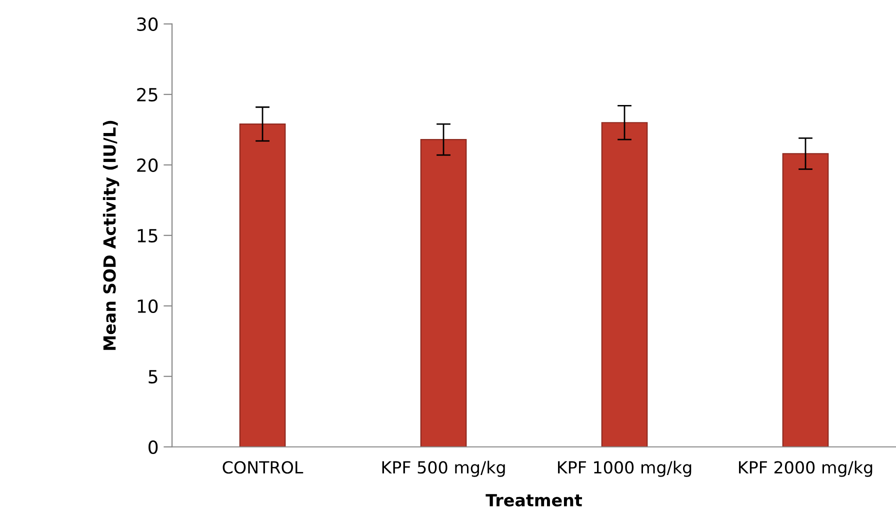  I want to click on x-tick-label: CONTROL, so click(263, 467).